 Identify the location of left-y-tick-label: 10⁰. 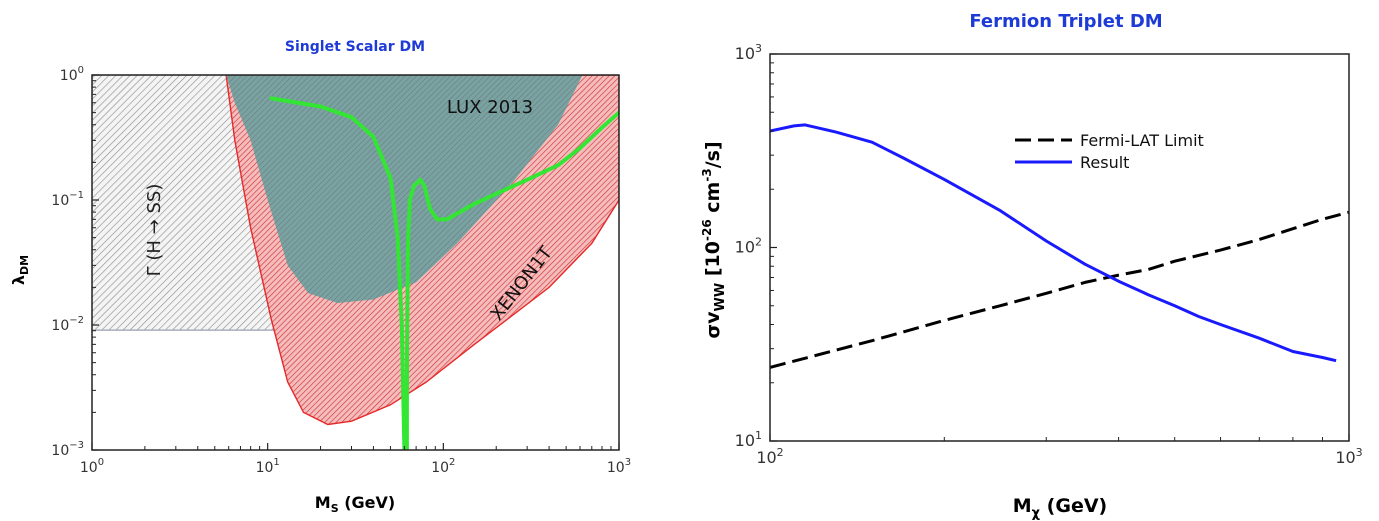
(72, 74).